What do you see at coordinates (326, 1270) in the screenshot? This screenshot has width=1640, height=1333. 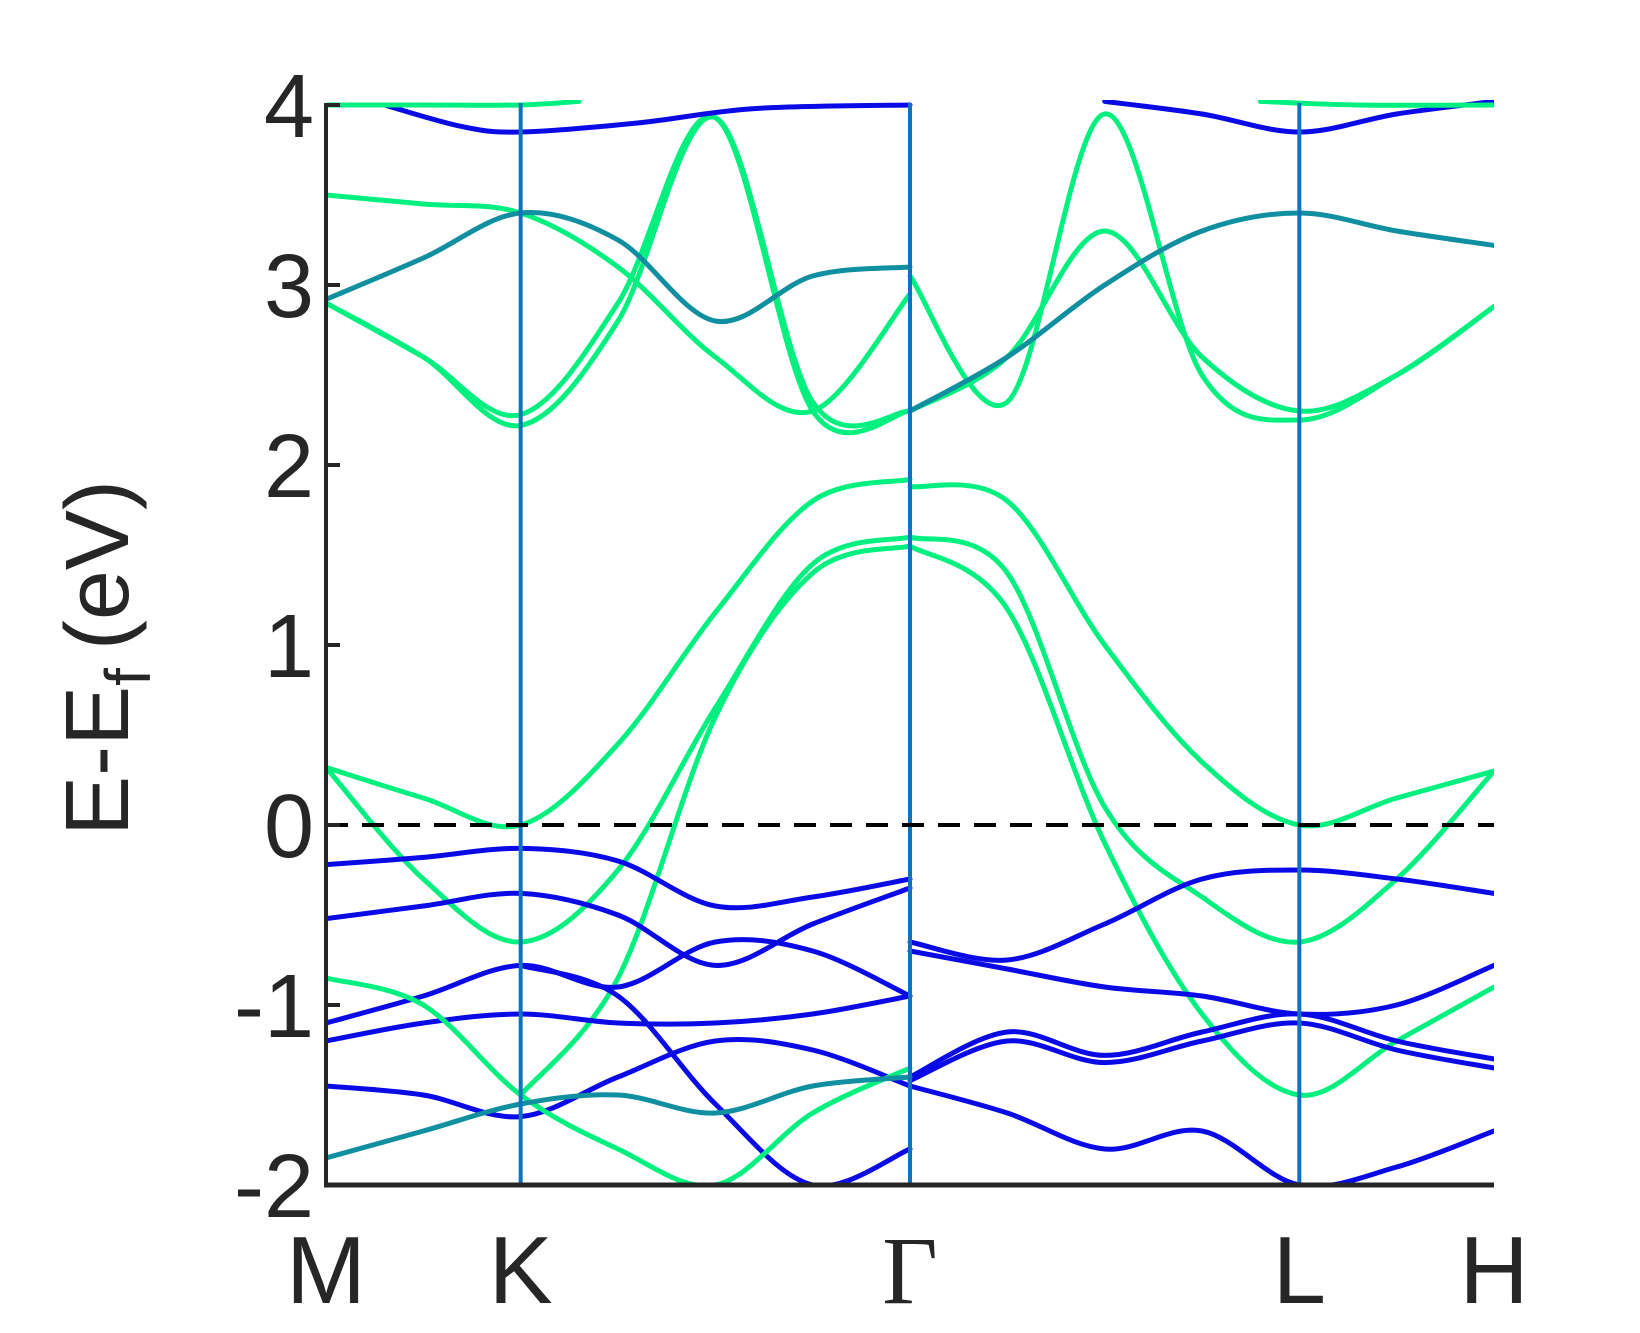 I see `x-tick-label-0: M` at bounding box center [326, 1270].